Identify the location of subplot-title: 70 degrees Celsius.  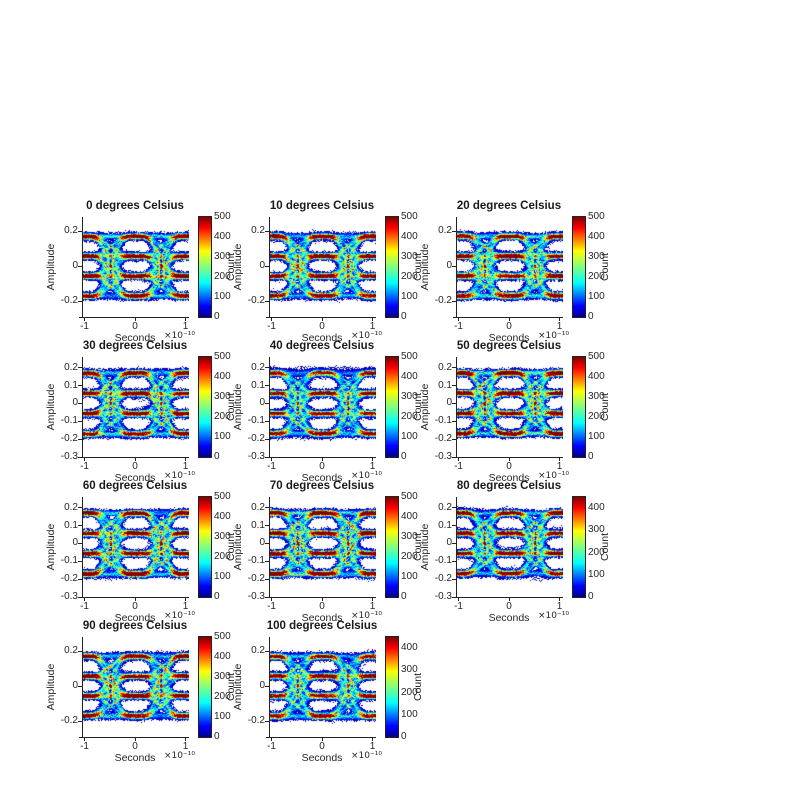
(322, 486).